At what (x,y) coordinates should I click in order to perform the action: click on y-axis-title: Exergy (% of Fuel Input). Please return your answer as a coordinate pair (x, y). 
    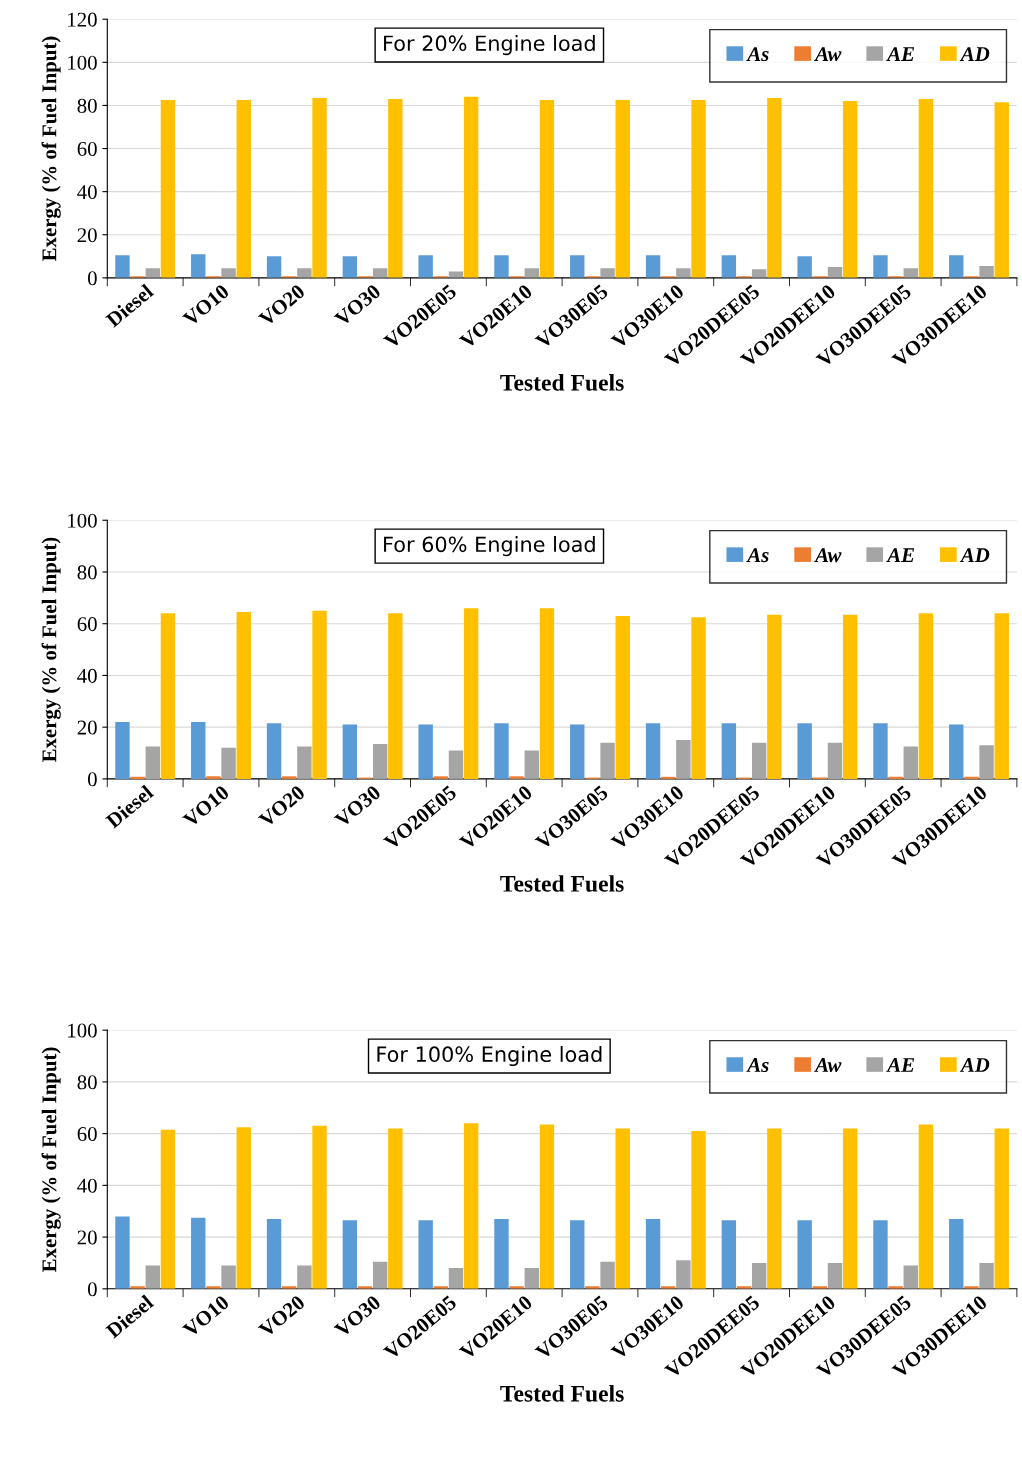
    Looking at the image, I should click on (51, 1159).